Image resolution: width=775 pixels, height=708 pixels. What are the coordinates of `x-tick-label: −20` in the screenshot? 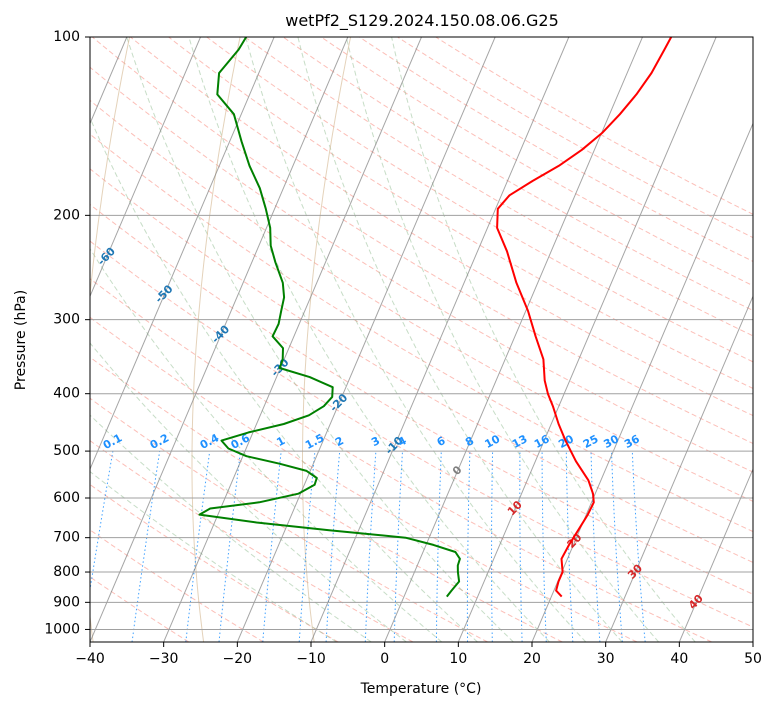 It's located at (238, 659).